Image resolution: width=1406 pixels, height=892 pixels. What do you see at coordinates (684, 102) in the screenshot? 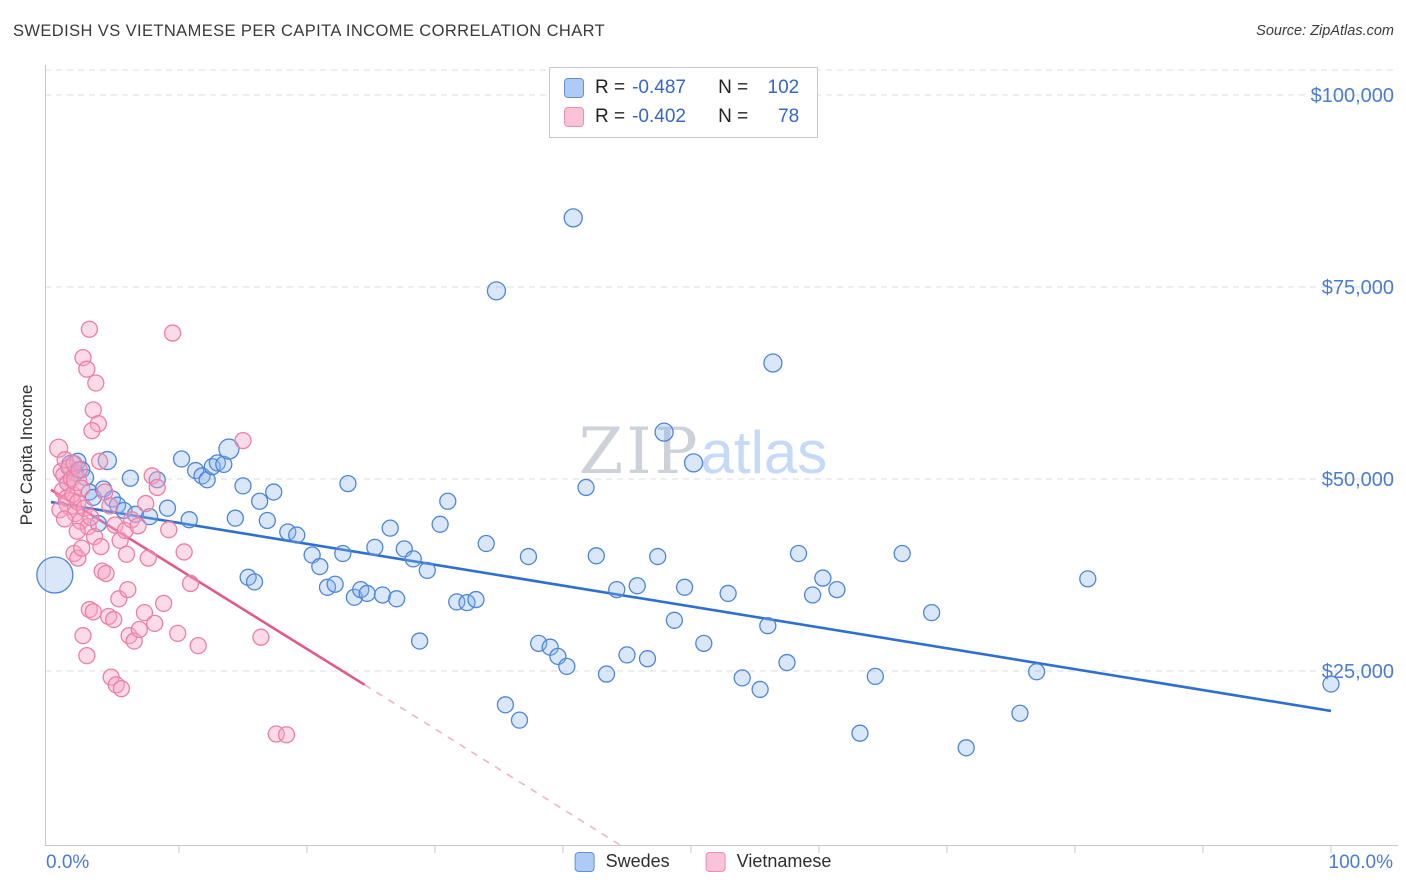
I see `stats-legend: R = -0.487 N = 102 R = -0.402 N = 78` at bounding box center [684, 102].